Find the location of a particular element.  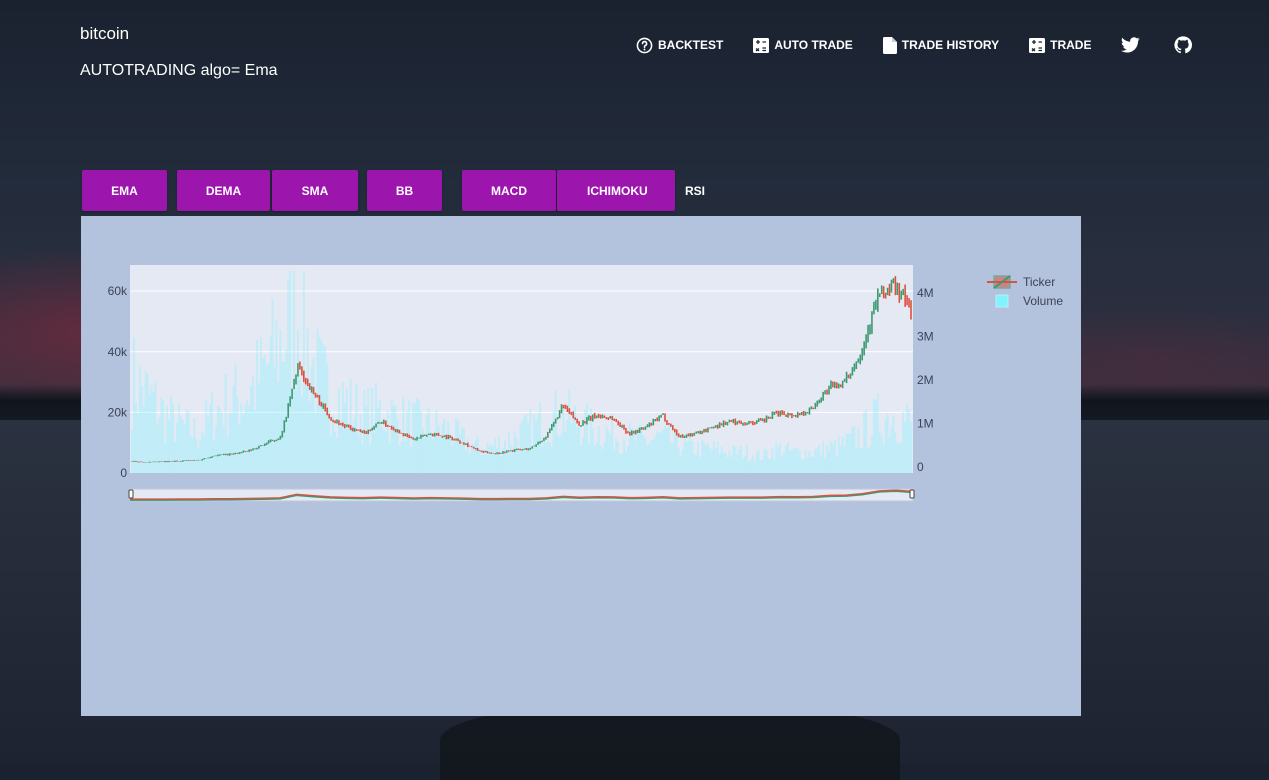

nav-trade-history: TRADE HISTORY is located at coordinates (940, 45).